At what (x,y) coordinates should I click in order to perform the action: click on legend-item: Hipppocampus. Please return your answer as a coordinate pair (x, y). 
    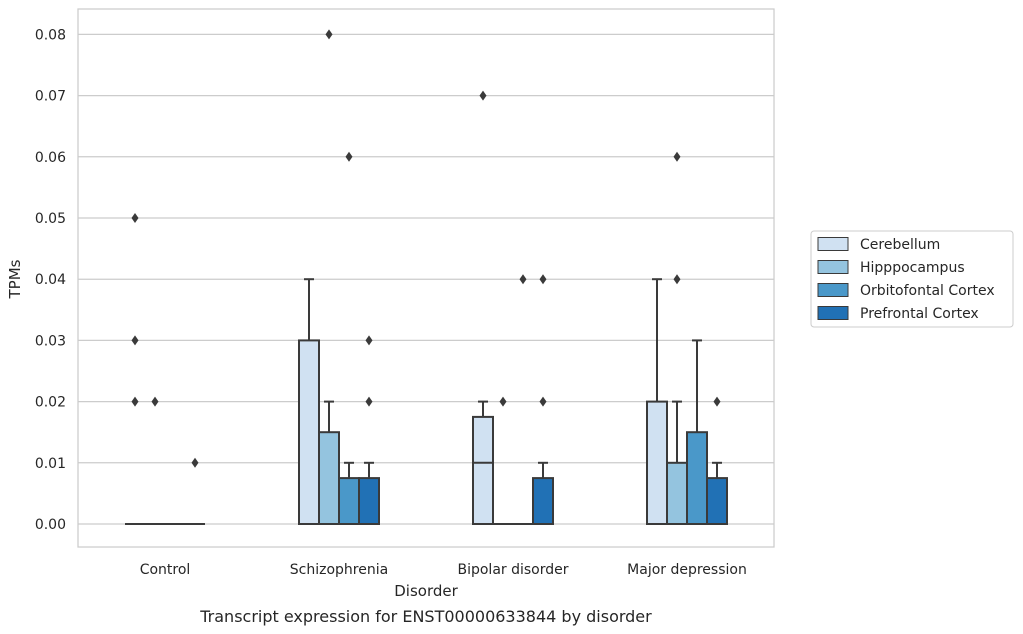
    Looking at the image, I should click on (891, 268).